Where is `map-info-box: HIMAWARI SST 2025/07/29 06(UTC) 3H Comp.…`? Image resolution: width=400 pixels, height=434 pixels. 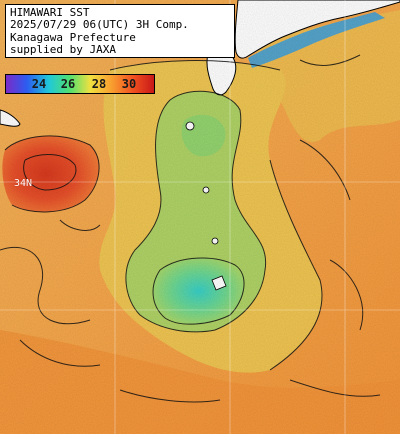 map-info-box: HIMAWARI SST 2025/07/29 06(UTC) 3H Comp.… is located at coordinates (120, 31).